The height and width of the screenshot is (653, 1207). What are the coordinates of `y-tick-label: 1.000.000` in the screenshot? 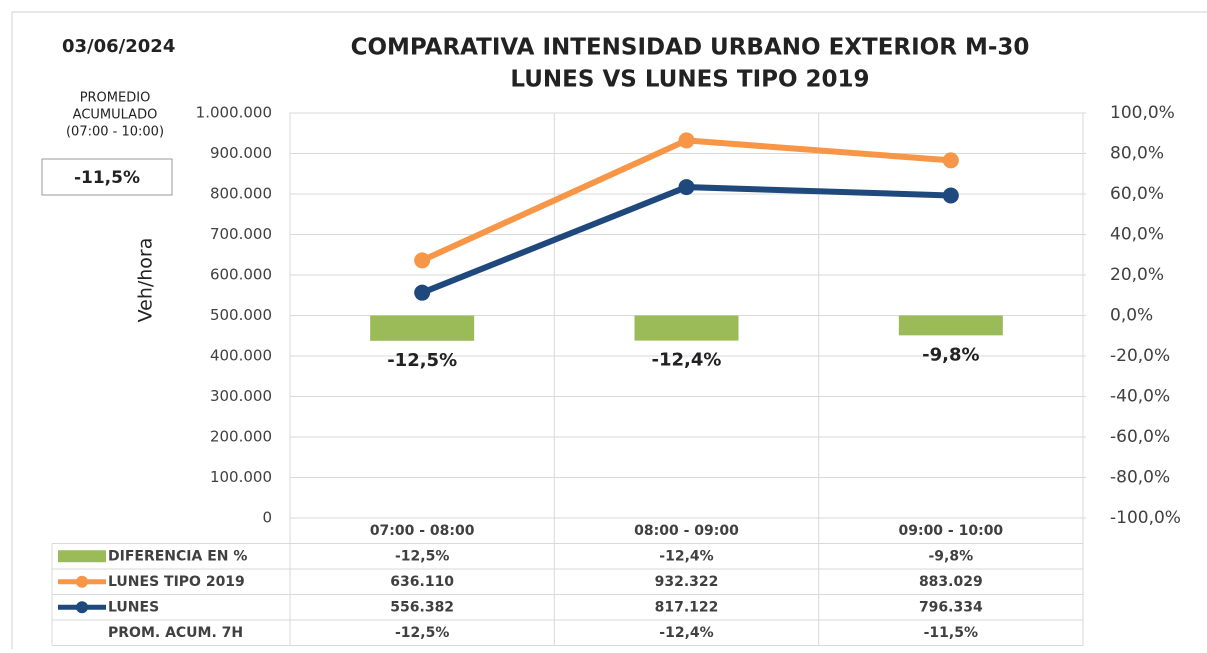 It's located at (234, 113).